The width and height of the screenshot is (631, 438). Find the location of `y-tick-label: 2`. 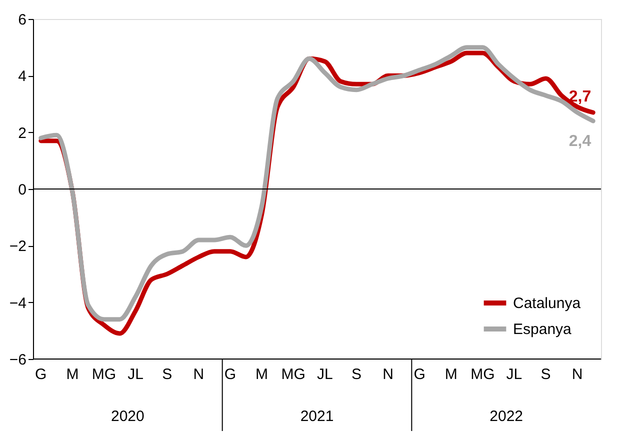

y-tick-label: 2 is located at coordinates (22, 133).